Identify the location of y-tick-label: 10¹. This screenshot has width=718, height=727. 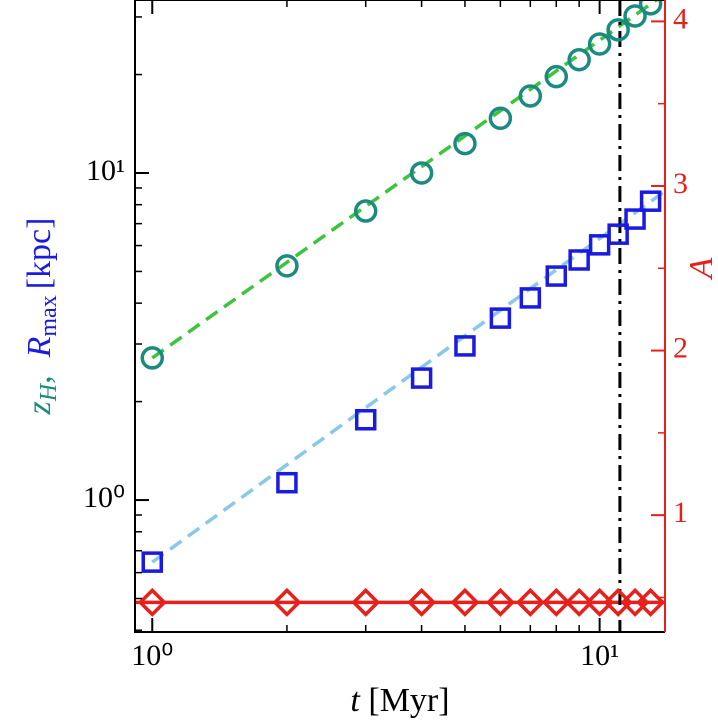
(105, 170).